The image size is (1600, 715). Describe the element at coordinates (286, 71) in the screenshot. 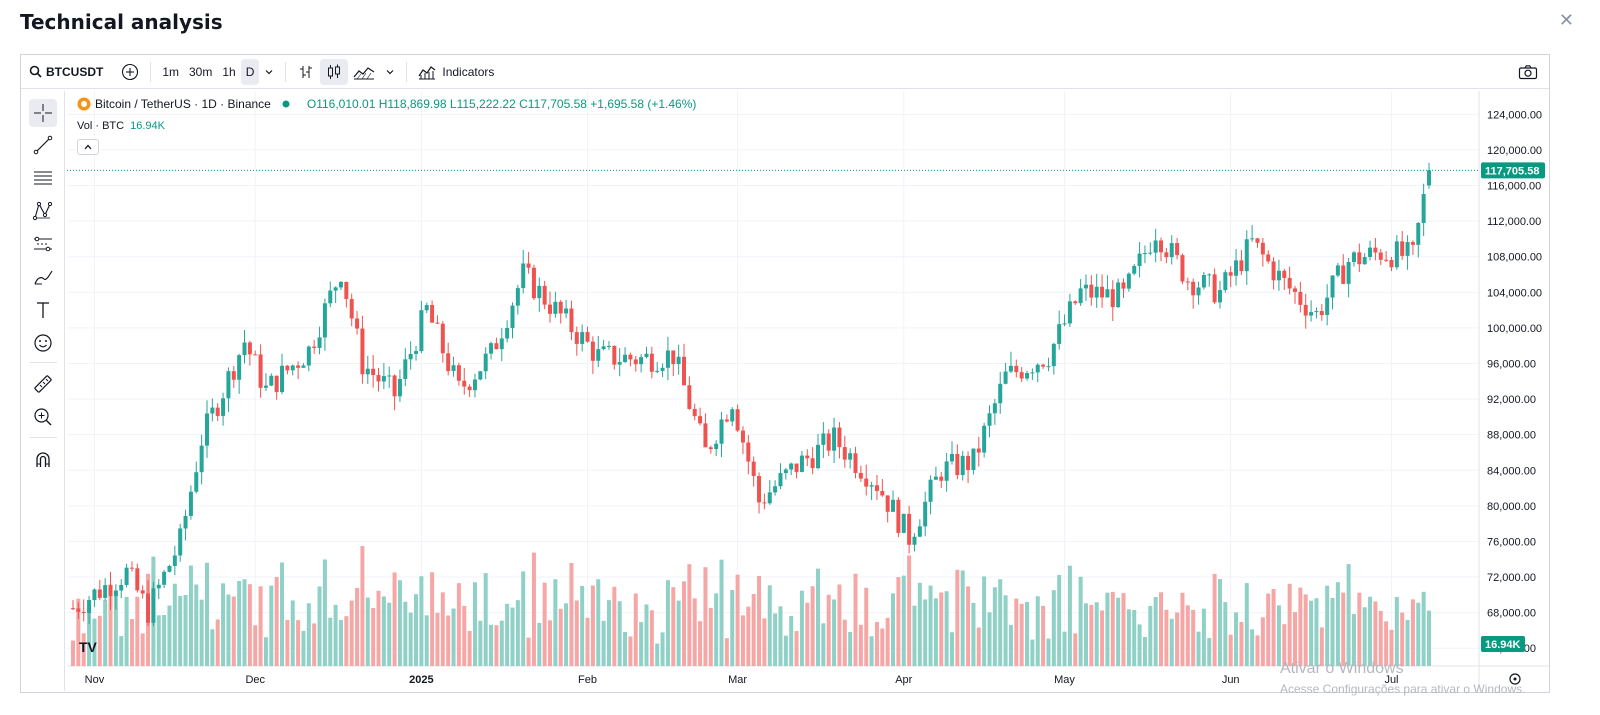

I see `toolbar-separator` at that location.